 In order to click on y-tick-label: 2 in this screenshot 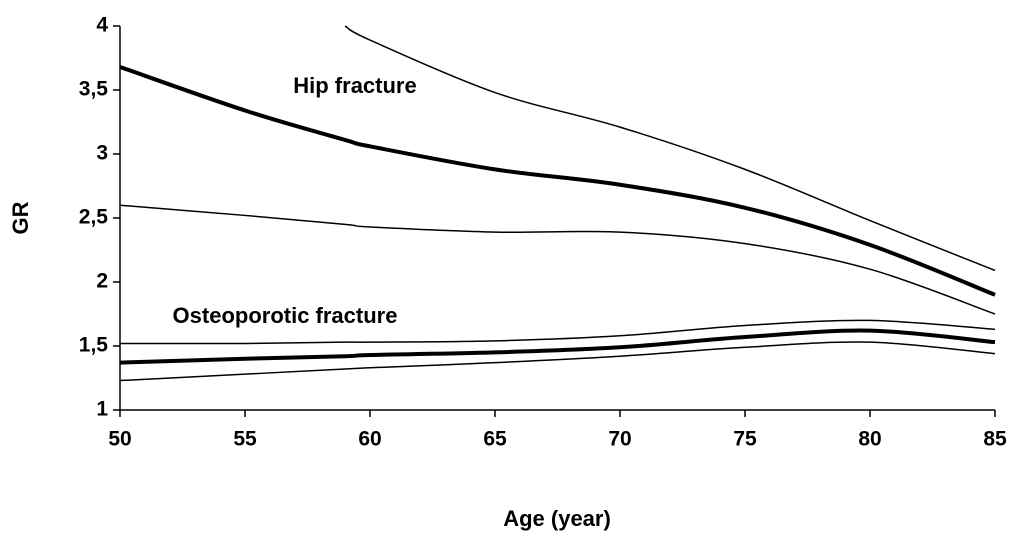, I will do `click(102, 281)`.